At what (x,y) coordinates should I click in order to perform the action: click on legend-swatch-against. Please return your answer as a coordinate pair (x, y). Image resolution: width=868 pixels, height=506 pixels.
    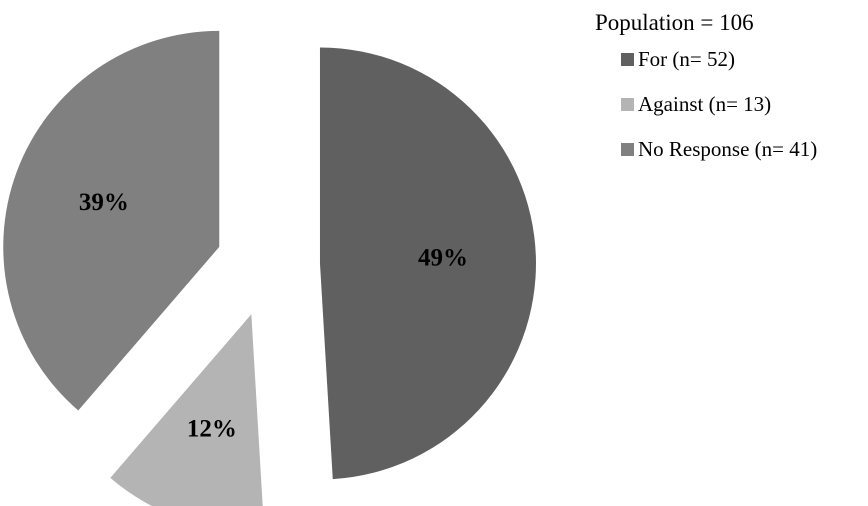
    Looking at the image, I should click on (627, 104).